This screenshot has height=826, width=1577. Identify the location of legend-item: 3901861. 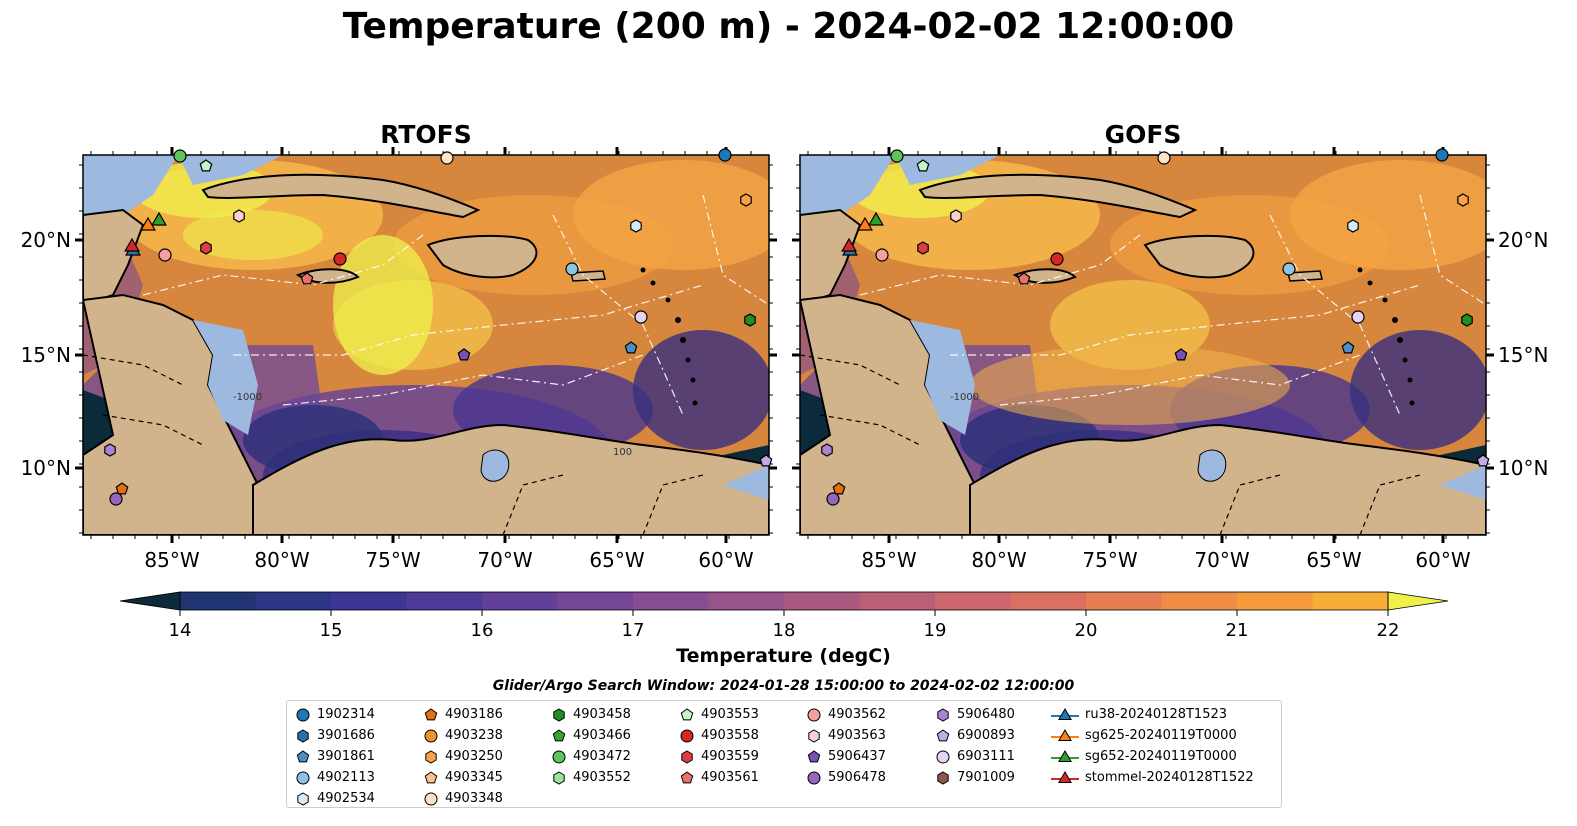
(335, 757).